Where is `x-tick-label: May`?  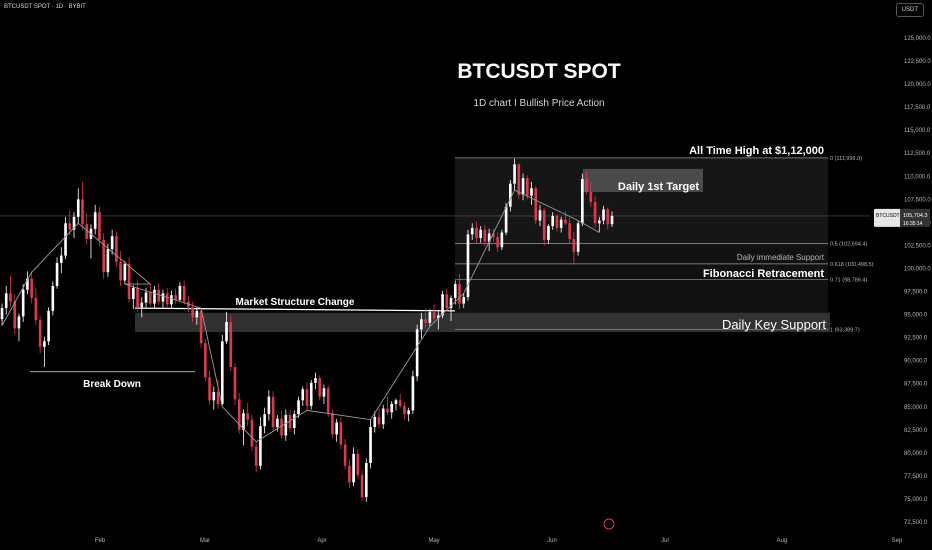 x-tick-label: May is located at coordinates (433, 541).